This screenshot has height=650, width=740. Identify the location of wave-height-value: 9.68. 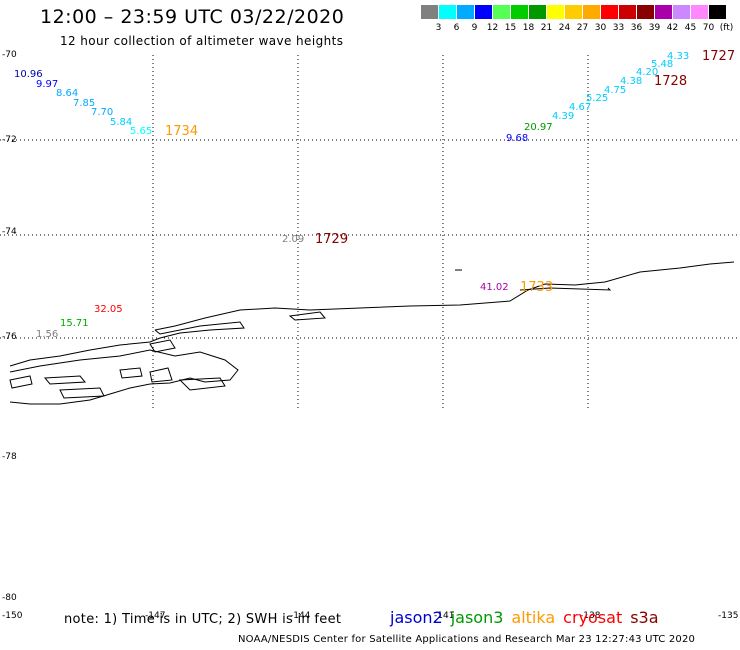
(517, 138).